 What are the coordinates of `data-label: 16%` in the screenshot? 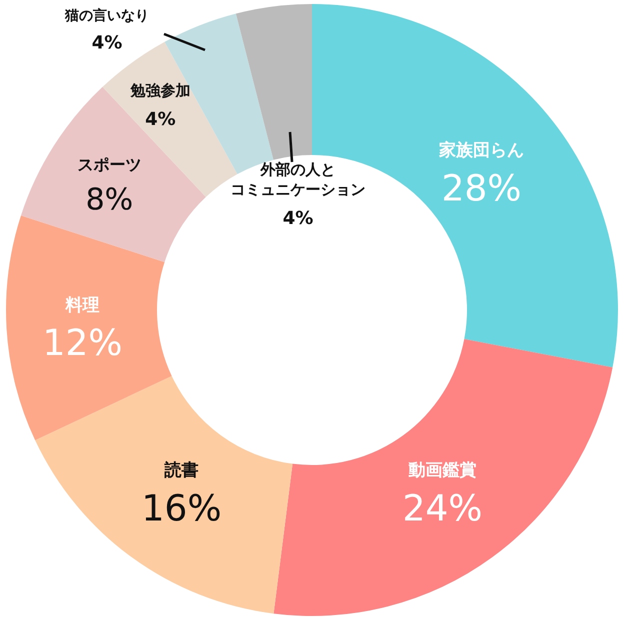 It's located at (182, 509).